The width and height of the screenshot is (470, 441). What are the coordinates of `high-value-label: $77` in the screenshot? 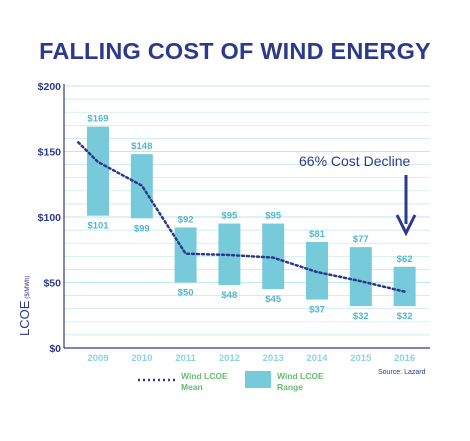 It's located at (361, 239).